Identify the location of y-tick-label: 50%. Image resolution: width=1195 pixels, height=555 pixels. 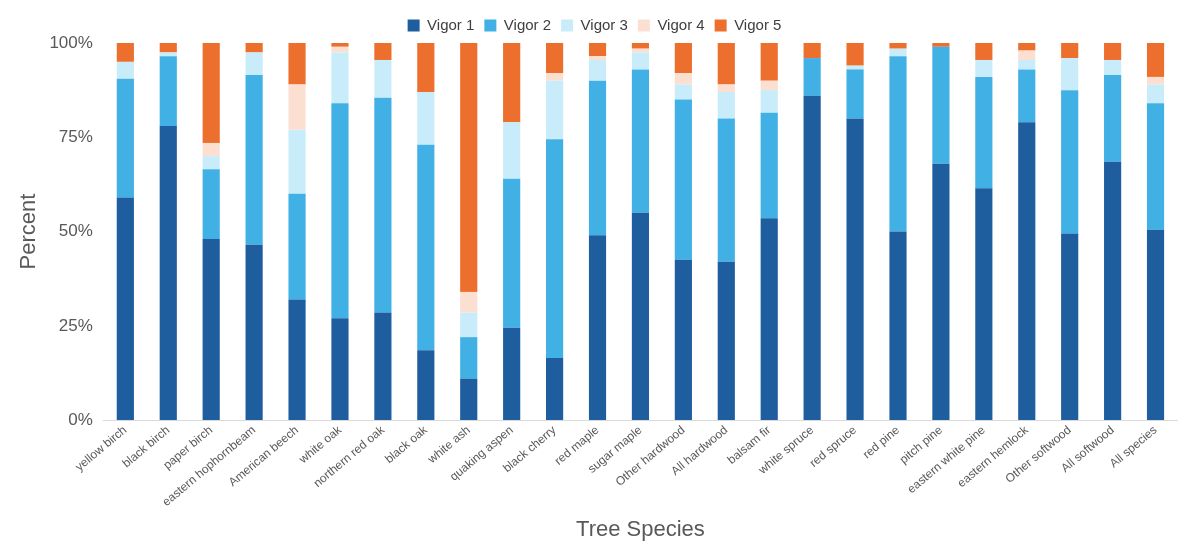
(75, 231).